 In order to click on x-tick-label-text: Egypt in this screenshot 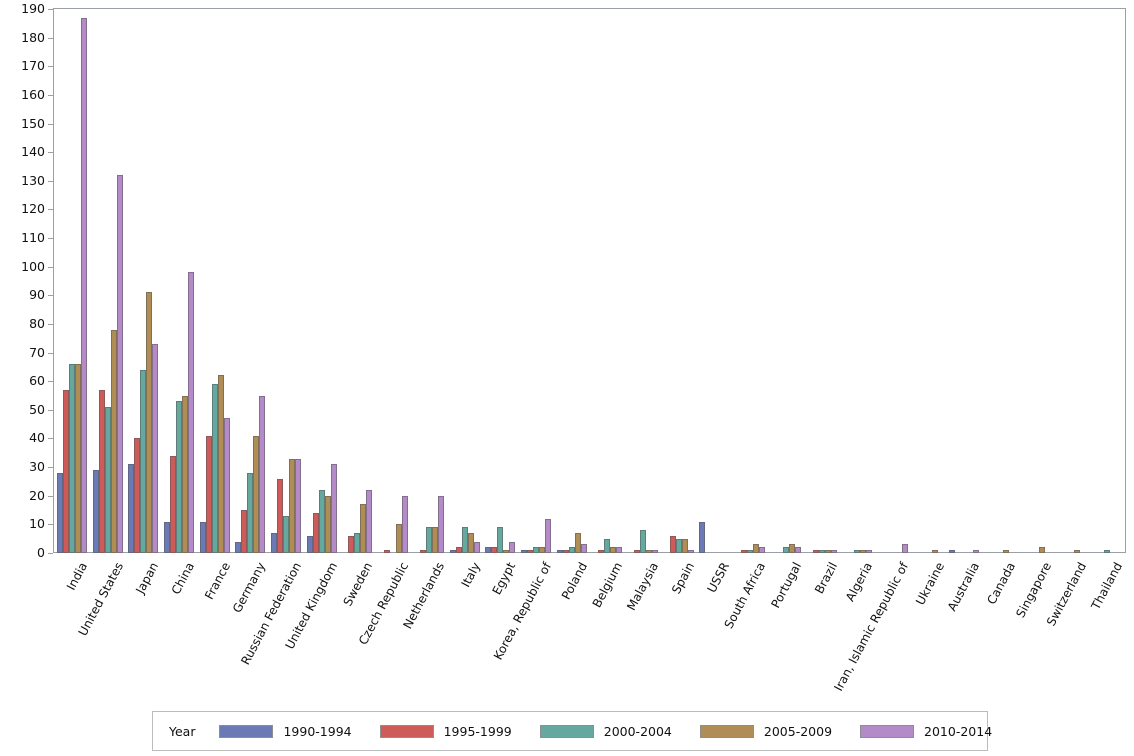, I will do `click(504, 578)`.